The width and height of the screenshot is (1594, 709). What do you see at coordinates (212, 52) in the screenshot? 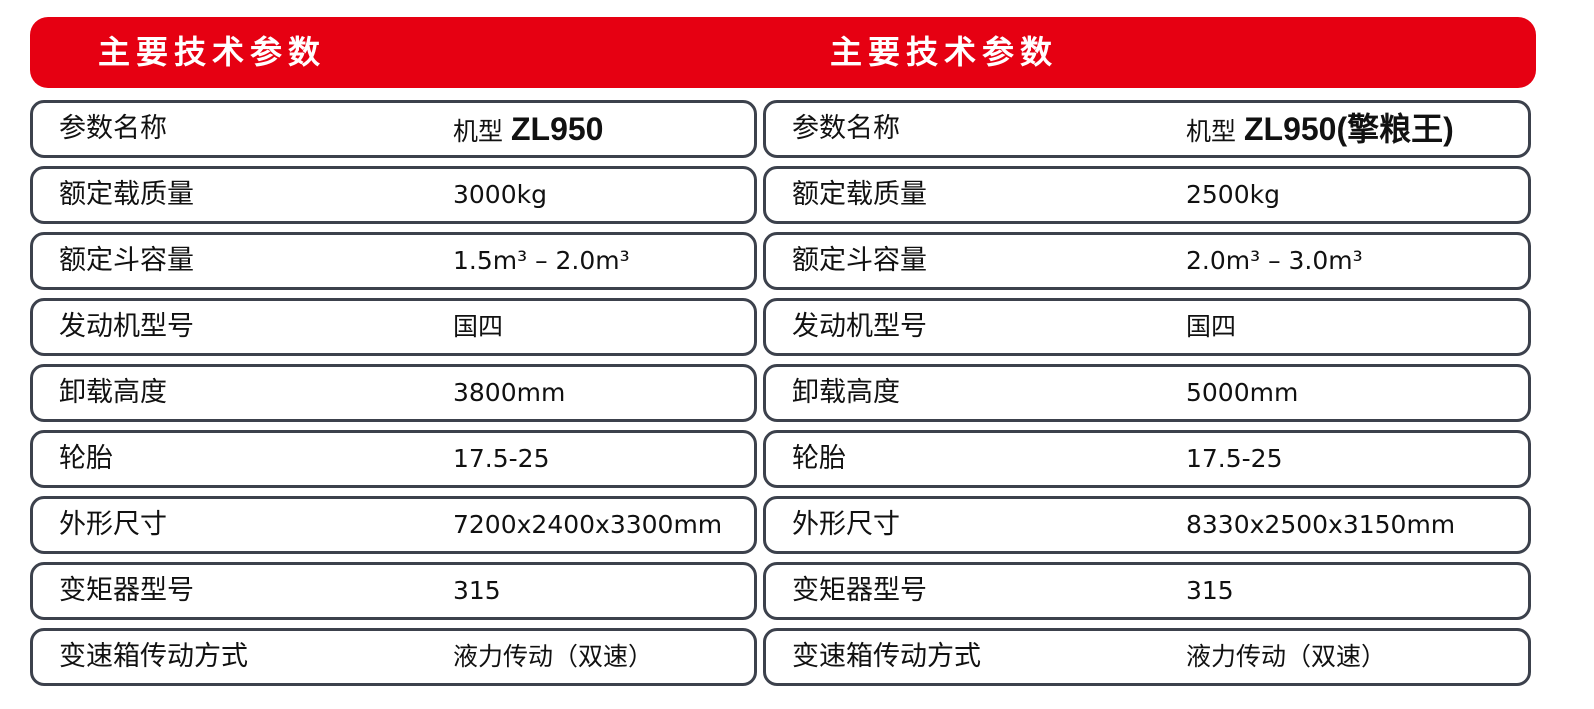
I see `left-section-title: 主要技术参数` at bounding box center [212, 52].